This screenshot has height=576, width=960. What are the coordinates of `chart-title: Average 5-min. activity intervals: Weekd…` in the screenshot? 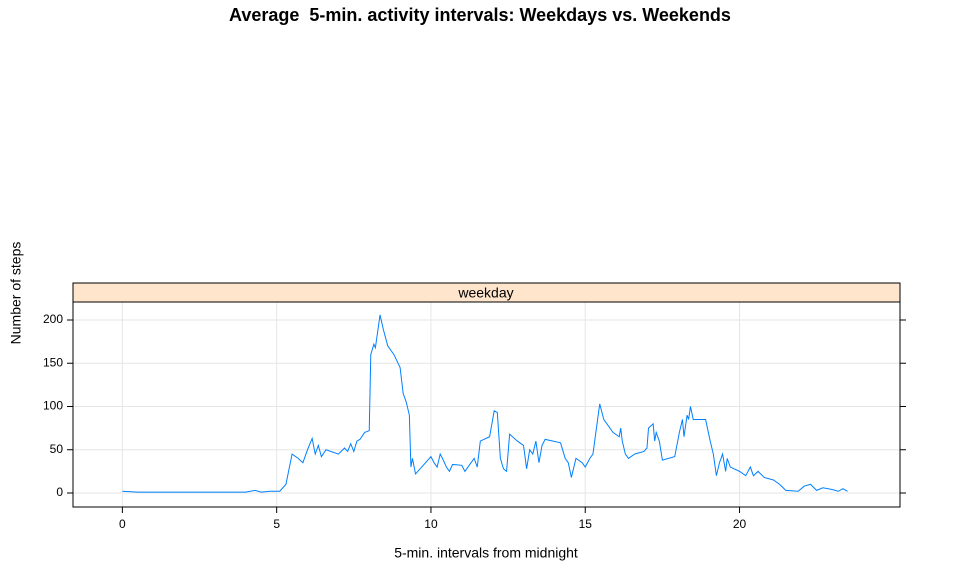 It's located at (480, 15).